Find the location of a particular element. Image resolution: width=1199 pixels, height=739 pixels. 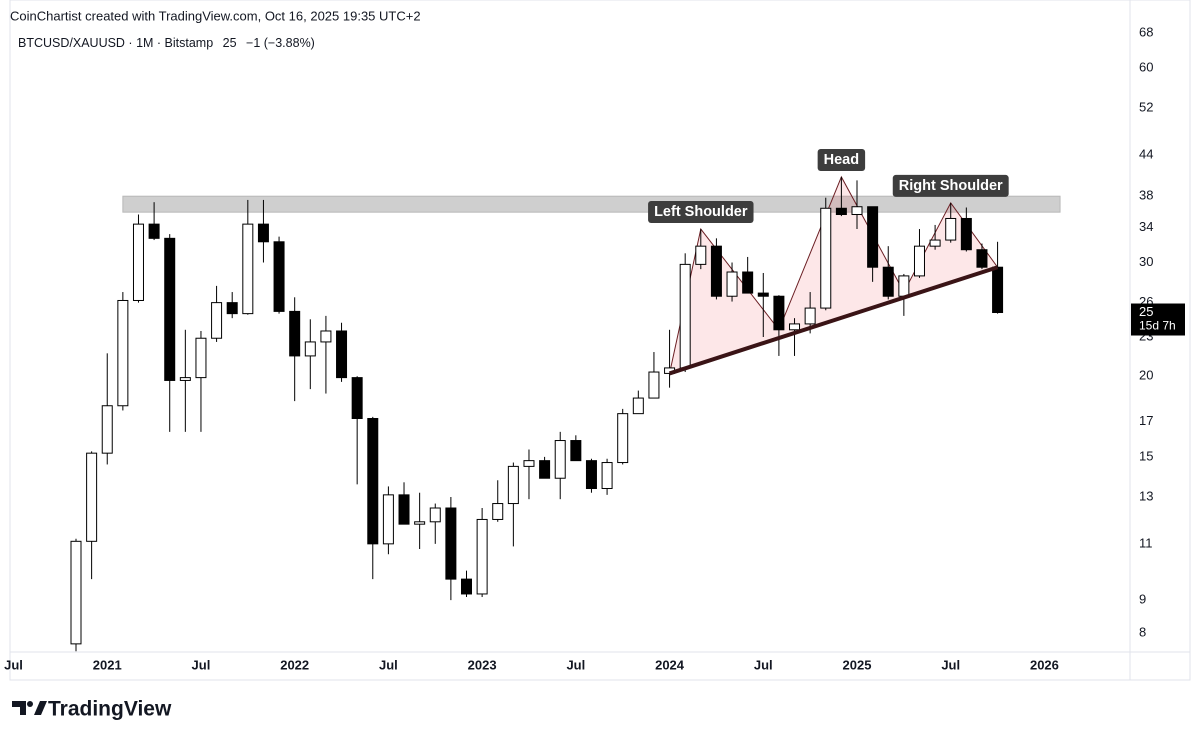

annotation-label: Right Shoulder is located at coordinates (951, 186).